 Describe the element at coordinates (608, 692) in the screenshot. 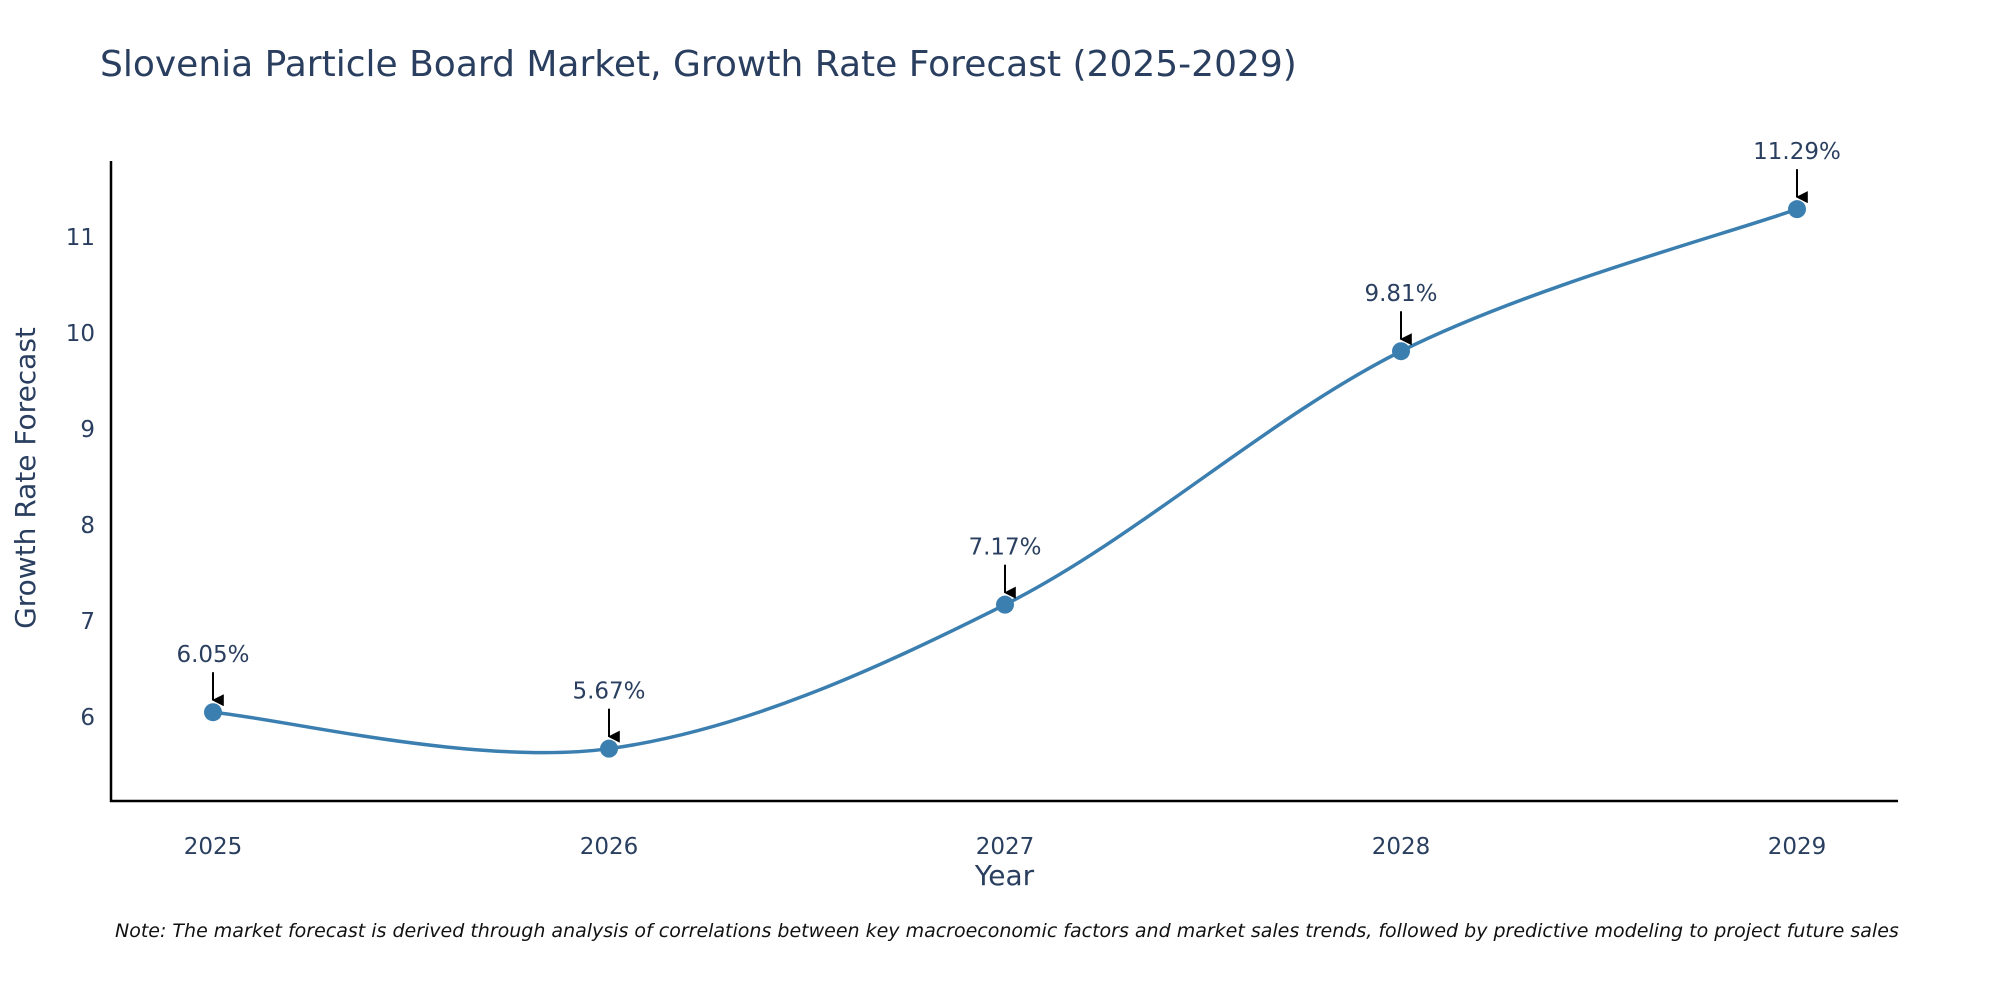

I see `data-label: 5.67%` at that location.